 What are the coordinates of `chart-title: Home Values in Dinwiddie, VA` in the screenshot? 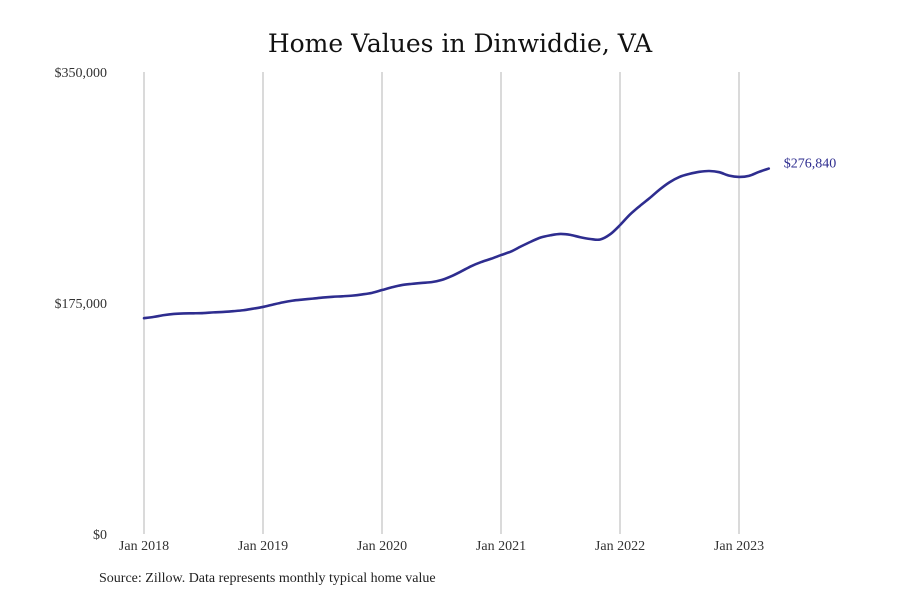 It's located at (460, 43).